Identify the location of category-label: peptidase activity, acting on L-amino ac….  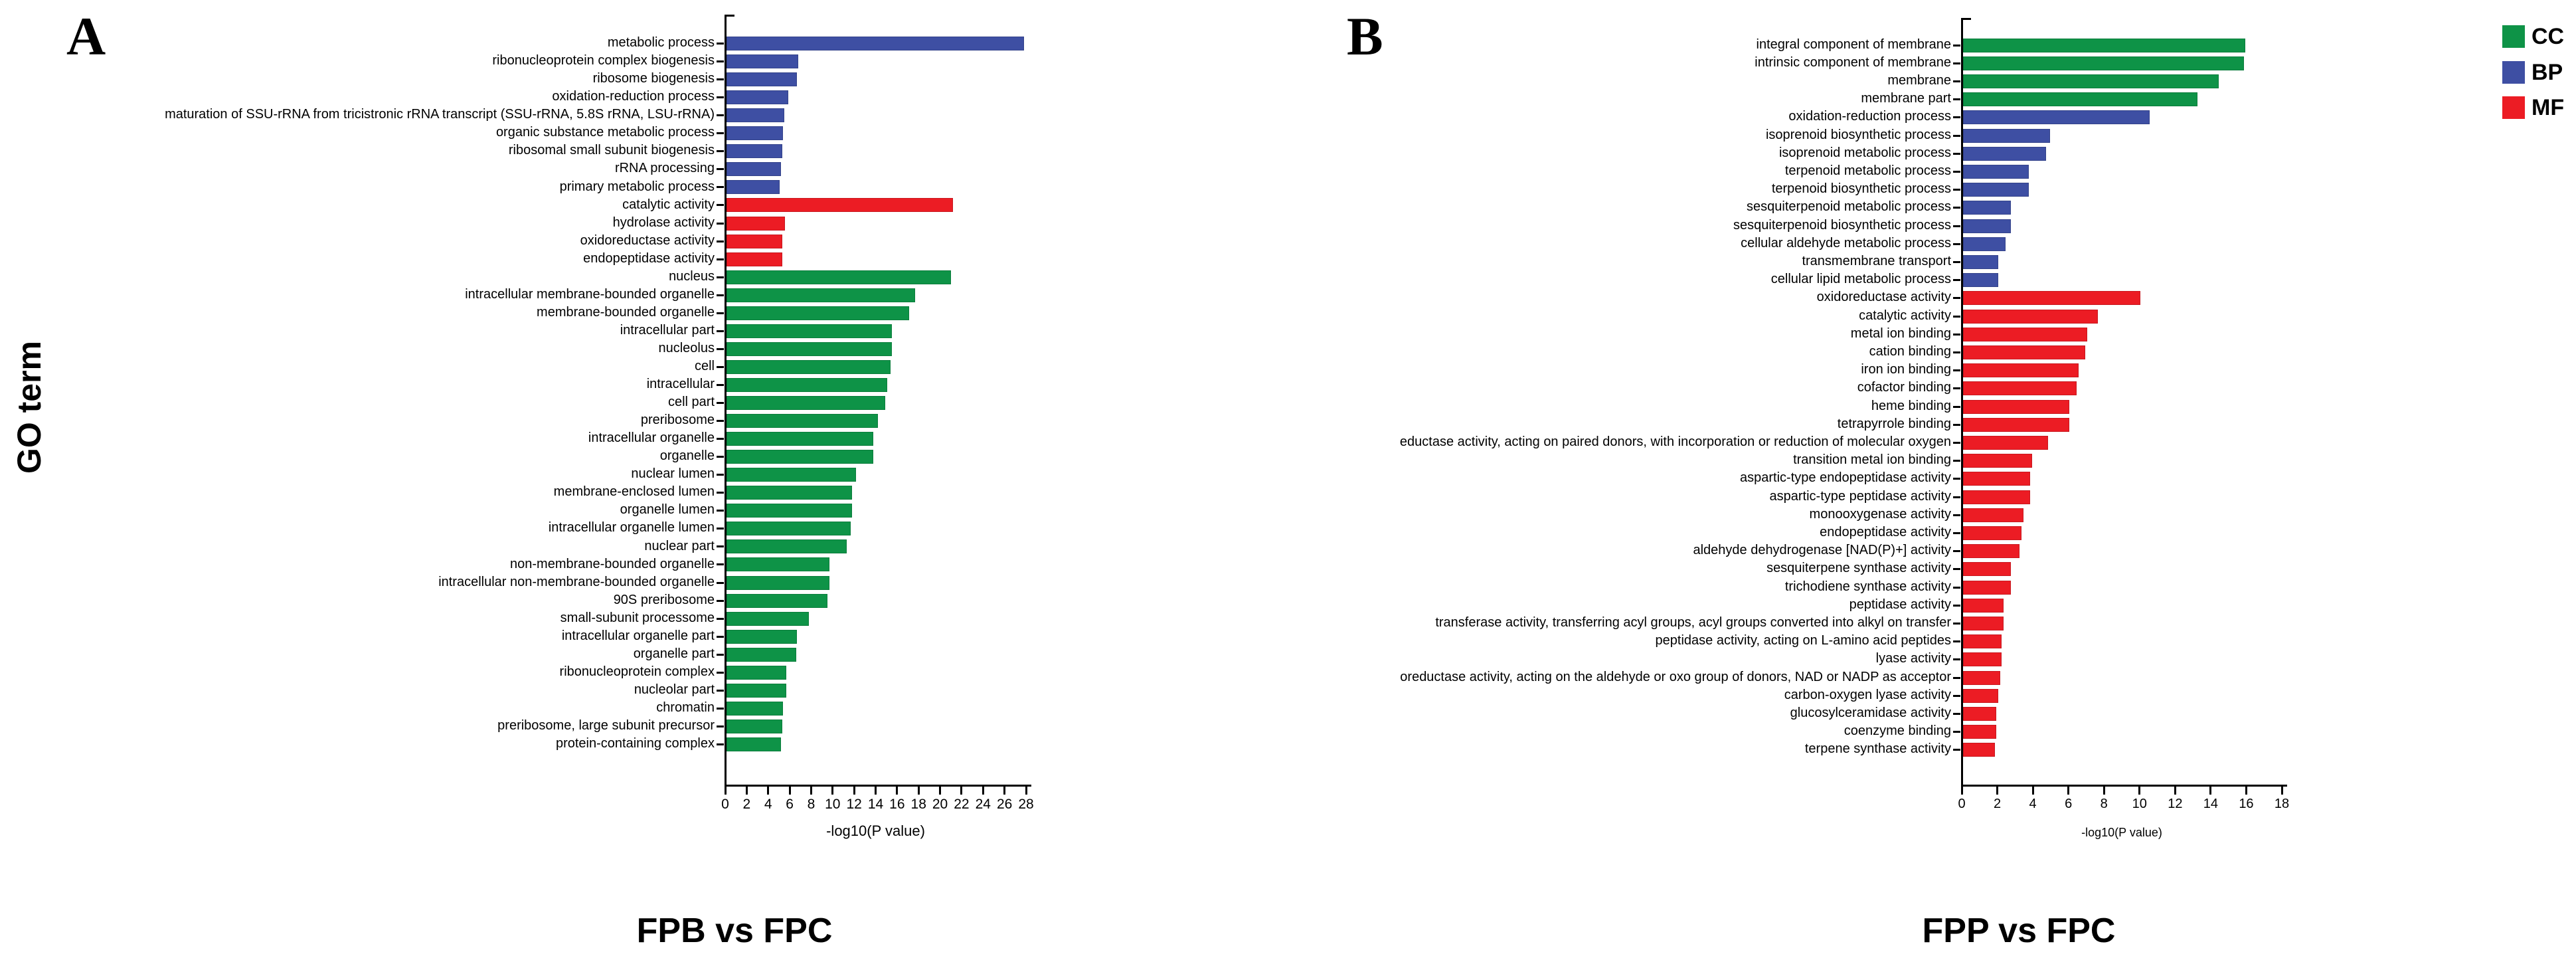
(1803, 640).